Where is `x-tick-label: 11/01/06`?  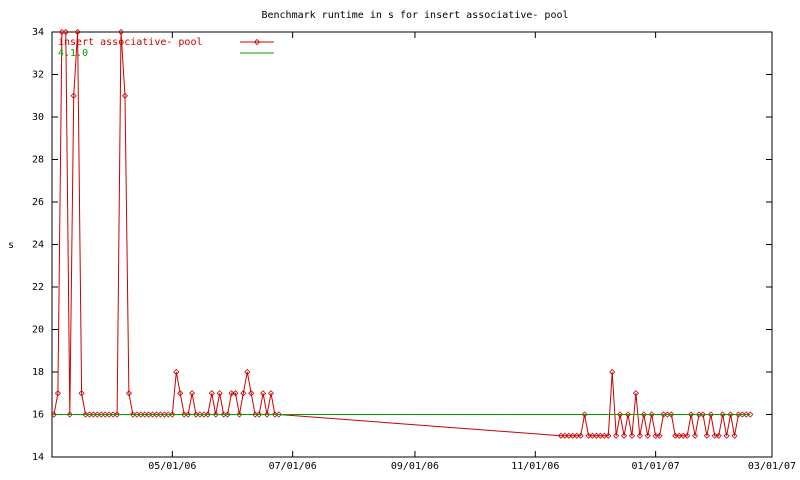 x-tick-label: 11/01/06 is located at coordinates (535, 466).